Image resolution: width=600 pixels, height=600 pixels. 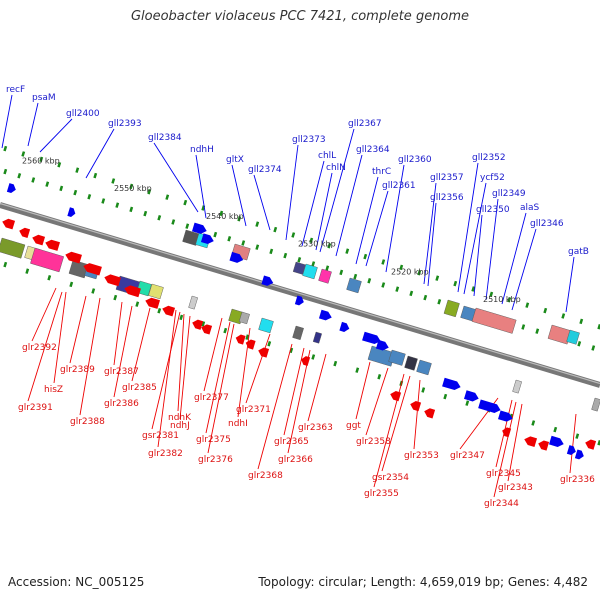 I want to click on forward-gene-label: gll2352, so click(x=489, y=158).